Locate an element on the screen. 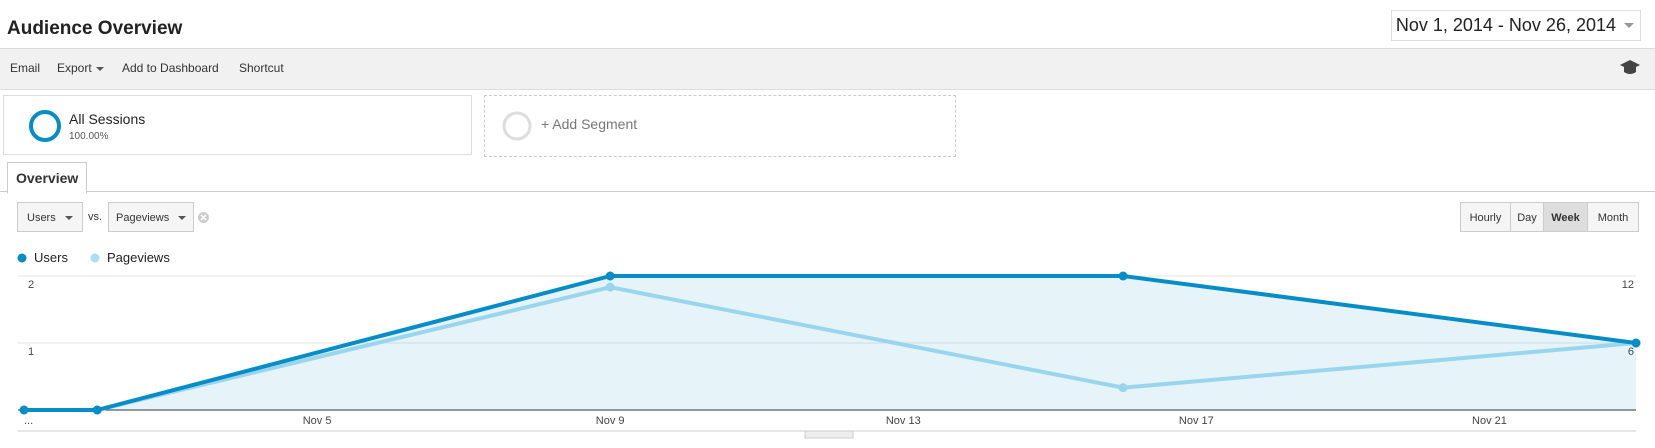 This screenshot has width=1655, height=448. toolbar: Email Export Add to Dashboard Shortcut is located at coordinates (827, 69).